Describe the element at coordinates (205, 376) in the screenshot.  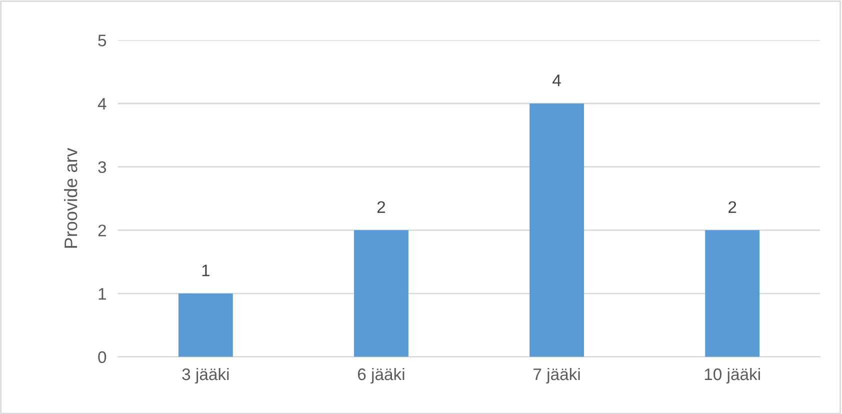
I see `x-tick-label: 3 jääki` at that location.